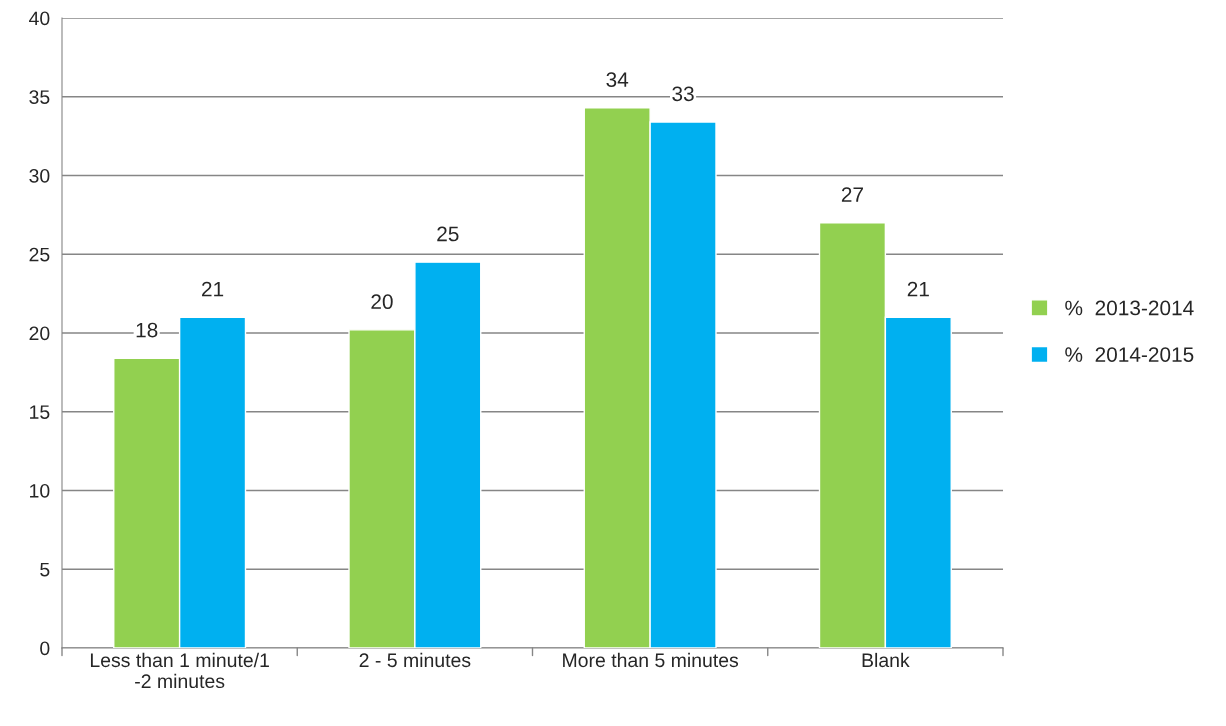 The height and width of the screenshot is (726, 1226). What do you see at coordinates (45, 648) in the screenshot?
I see `y-tick-label: 0` at bounding box center [45, 648].